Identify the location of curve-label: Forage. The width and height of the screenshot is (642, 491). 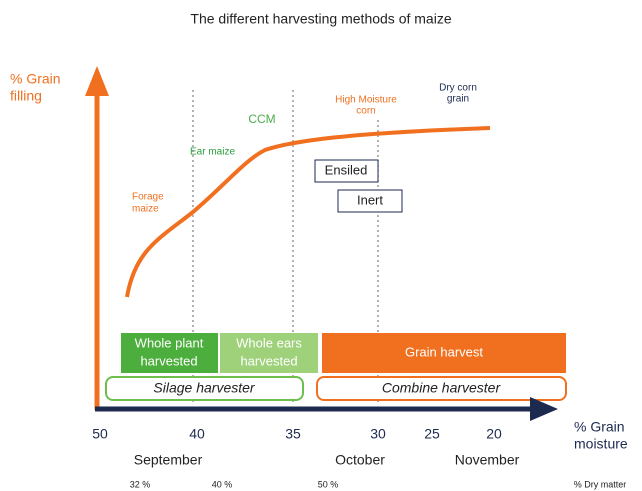
(148, 197).